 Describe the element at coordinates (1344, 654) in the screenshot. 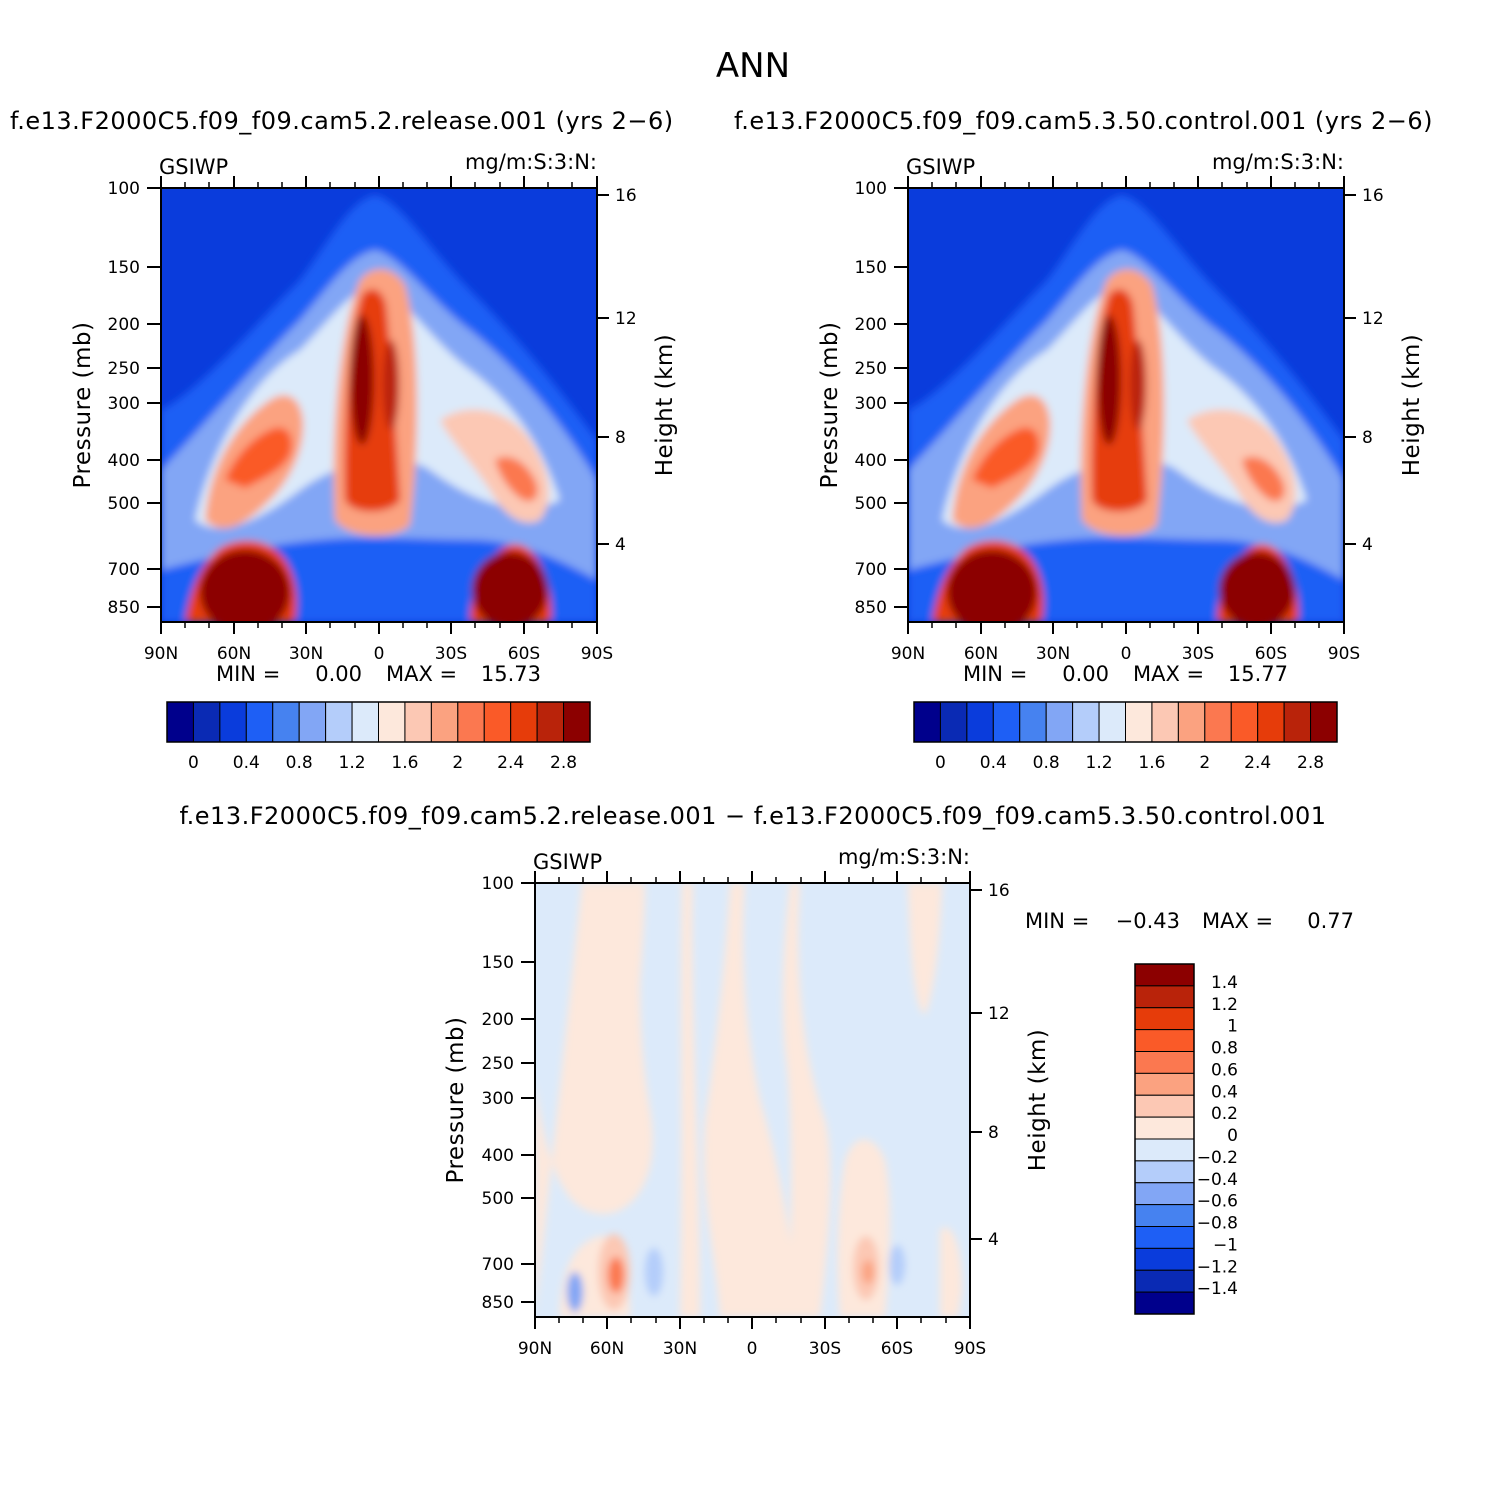

I see `panel-2-xtick-label: 90S` at that location.